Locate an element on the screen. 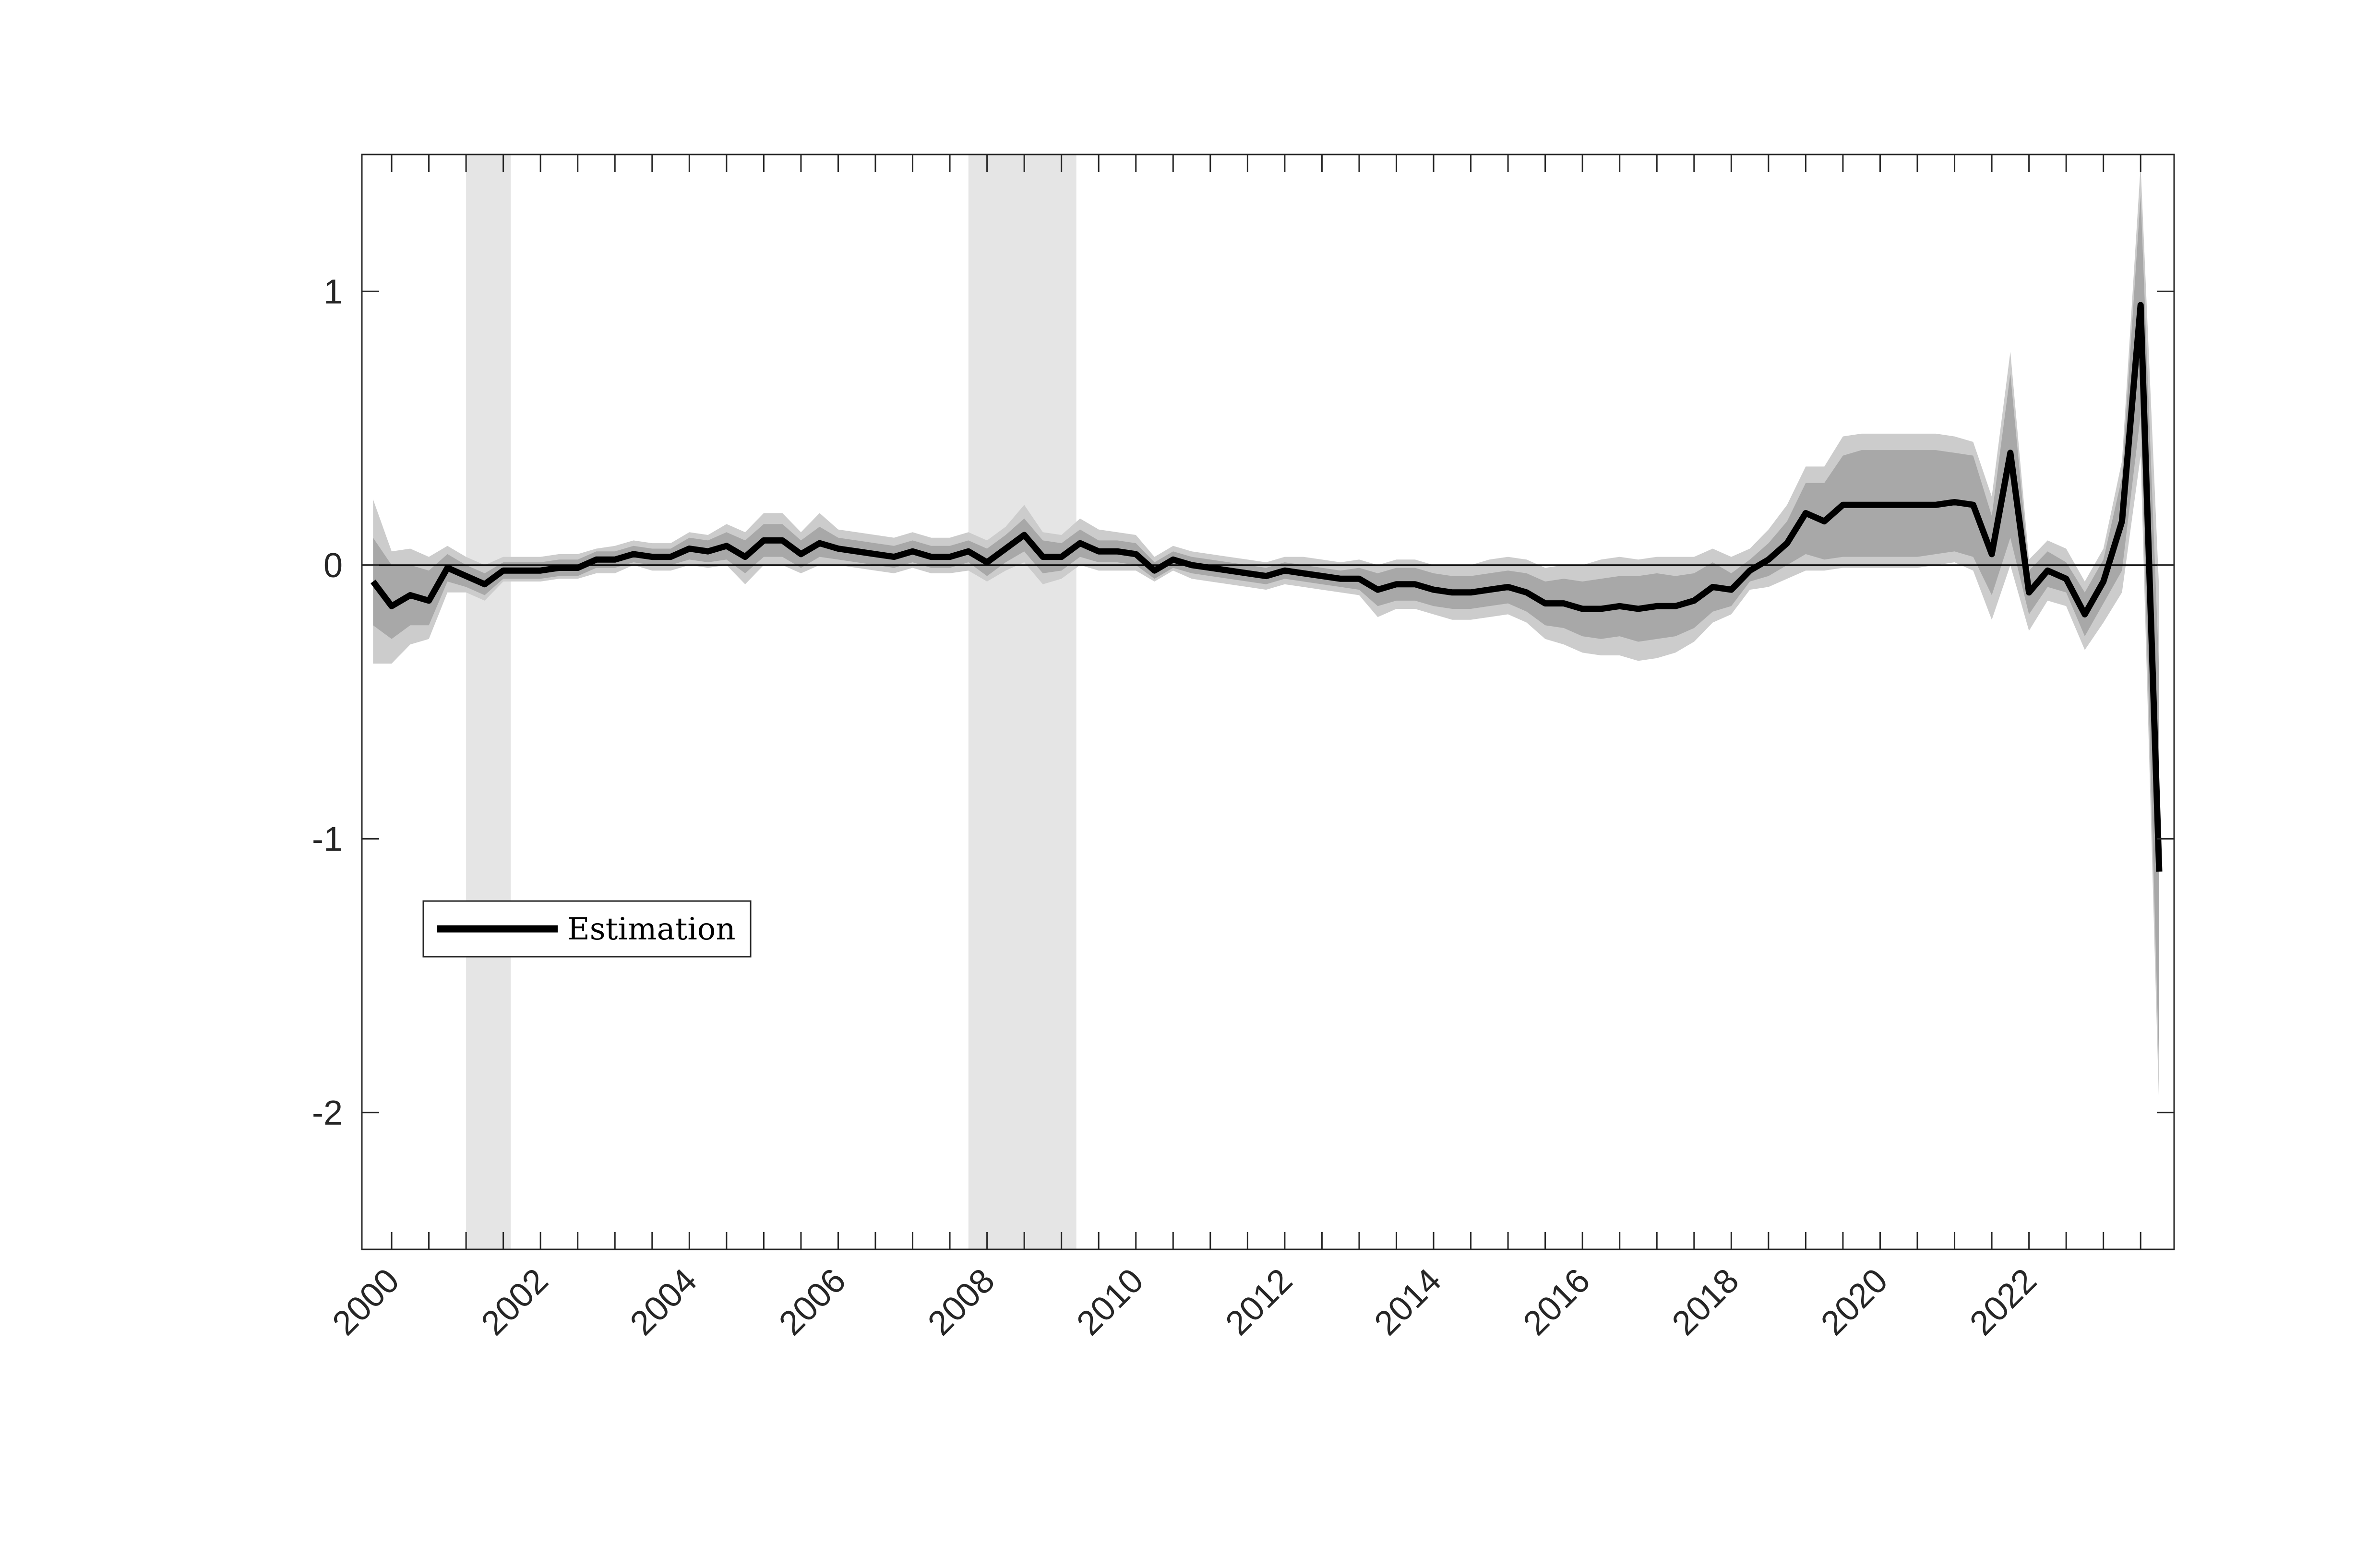 Image resolution: width=2380 pixels, height=1543 pixels. x-tick-label: 2000 is located at coordinates (366, 1302).